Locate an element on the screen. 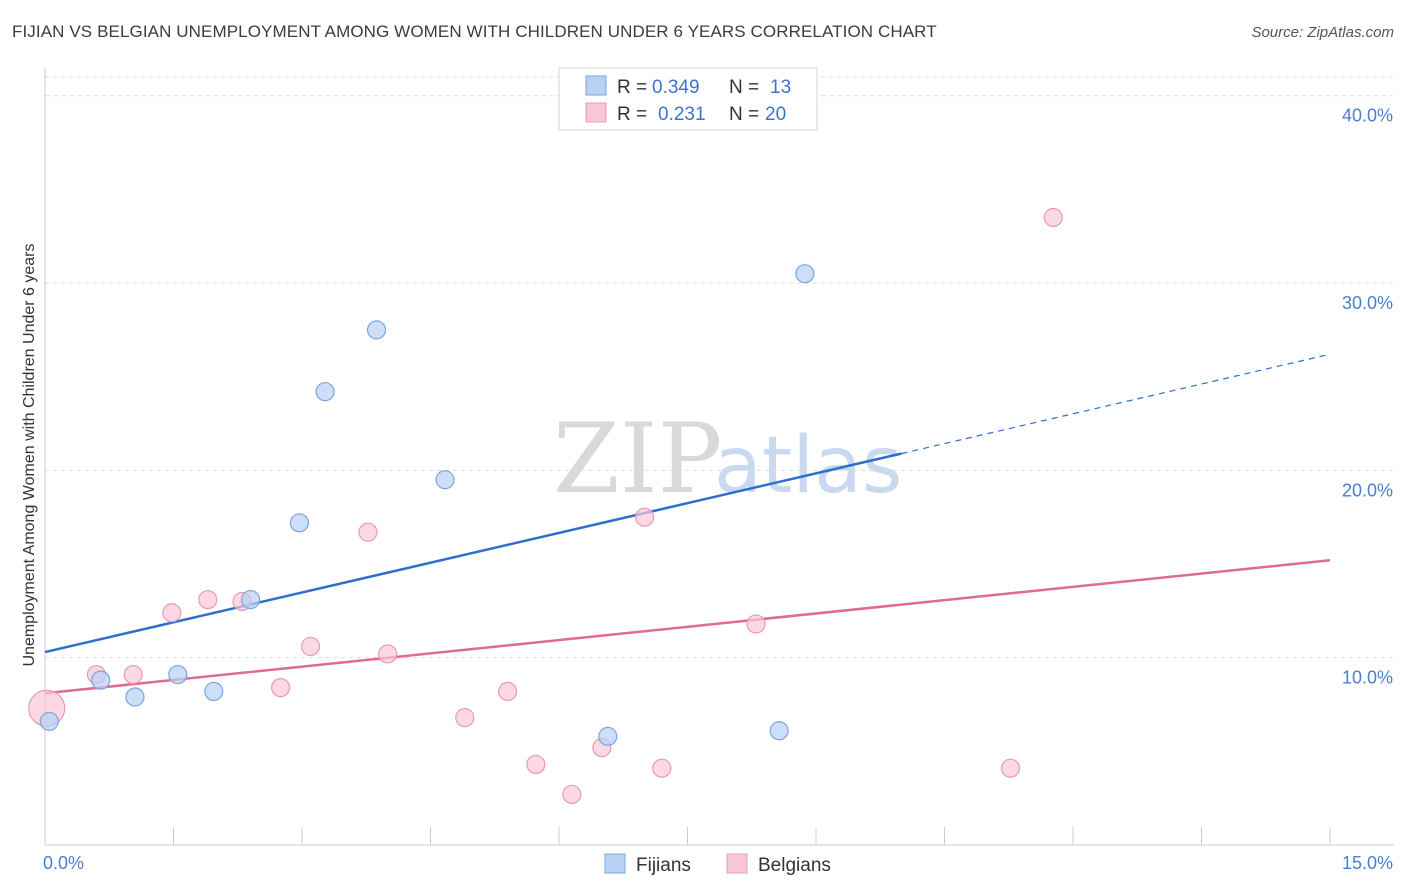 This screenshot has height=892, width=1406. y-tick-label: 10.0% is located at coordinates (1367, 678).